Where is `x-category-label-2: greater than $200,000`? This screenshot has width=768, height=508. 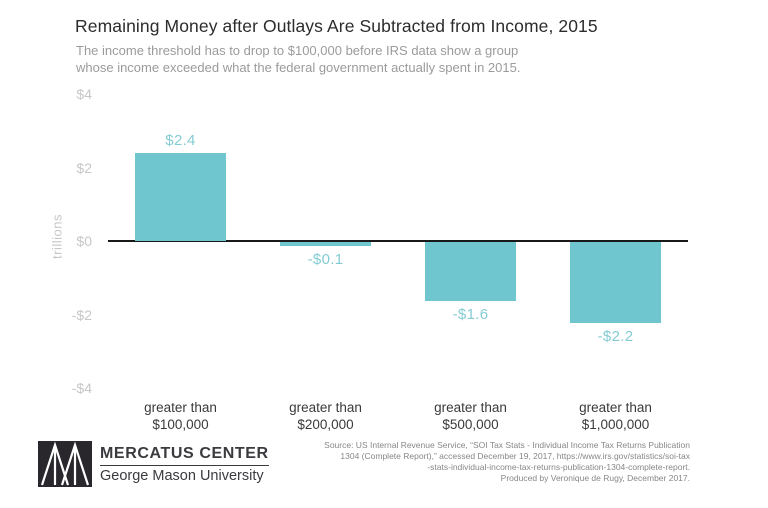
x-category-label-2: greater than $200,000 is located at coordinates (325, 416).